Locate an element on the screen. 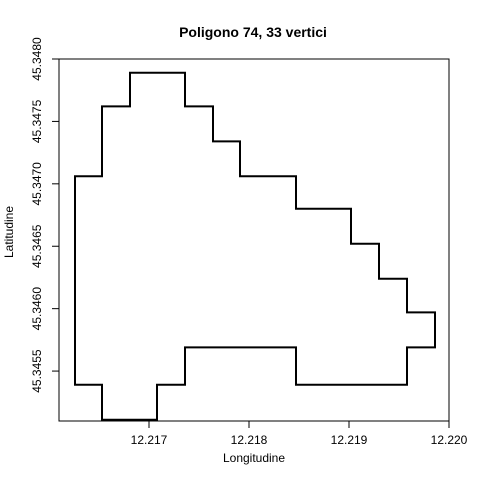  y-tick-label: 45.3480 is located at coordinates (37, 59).